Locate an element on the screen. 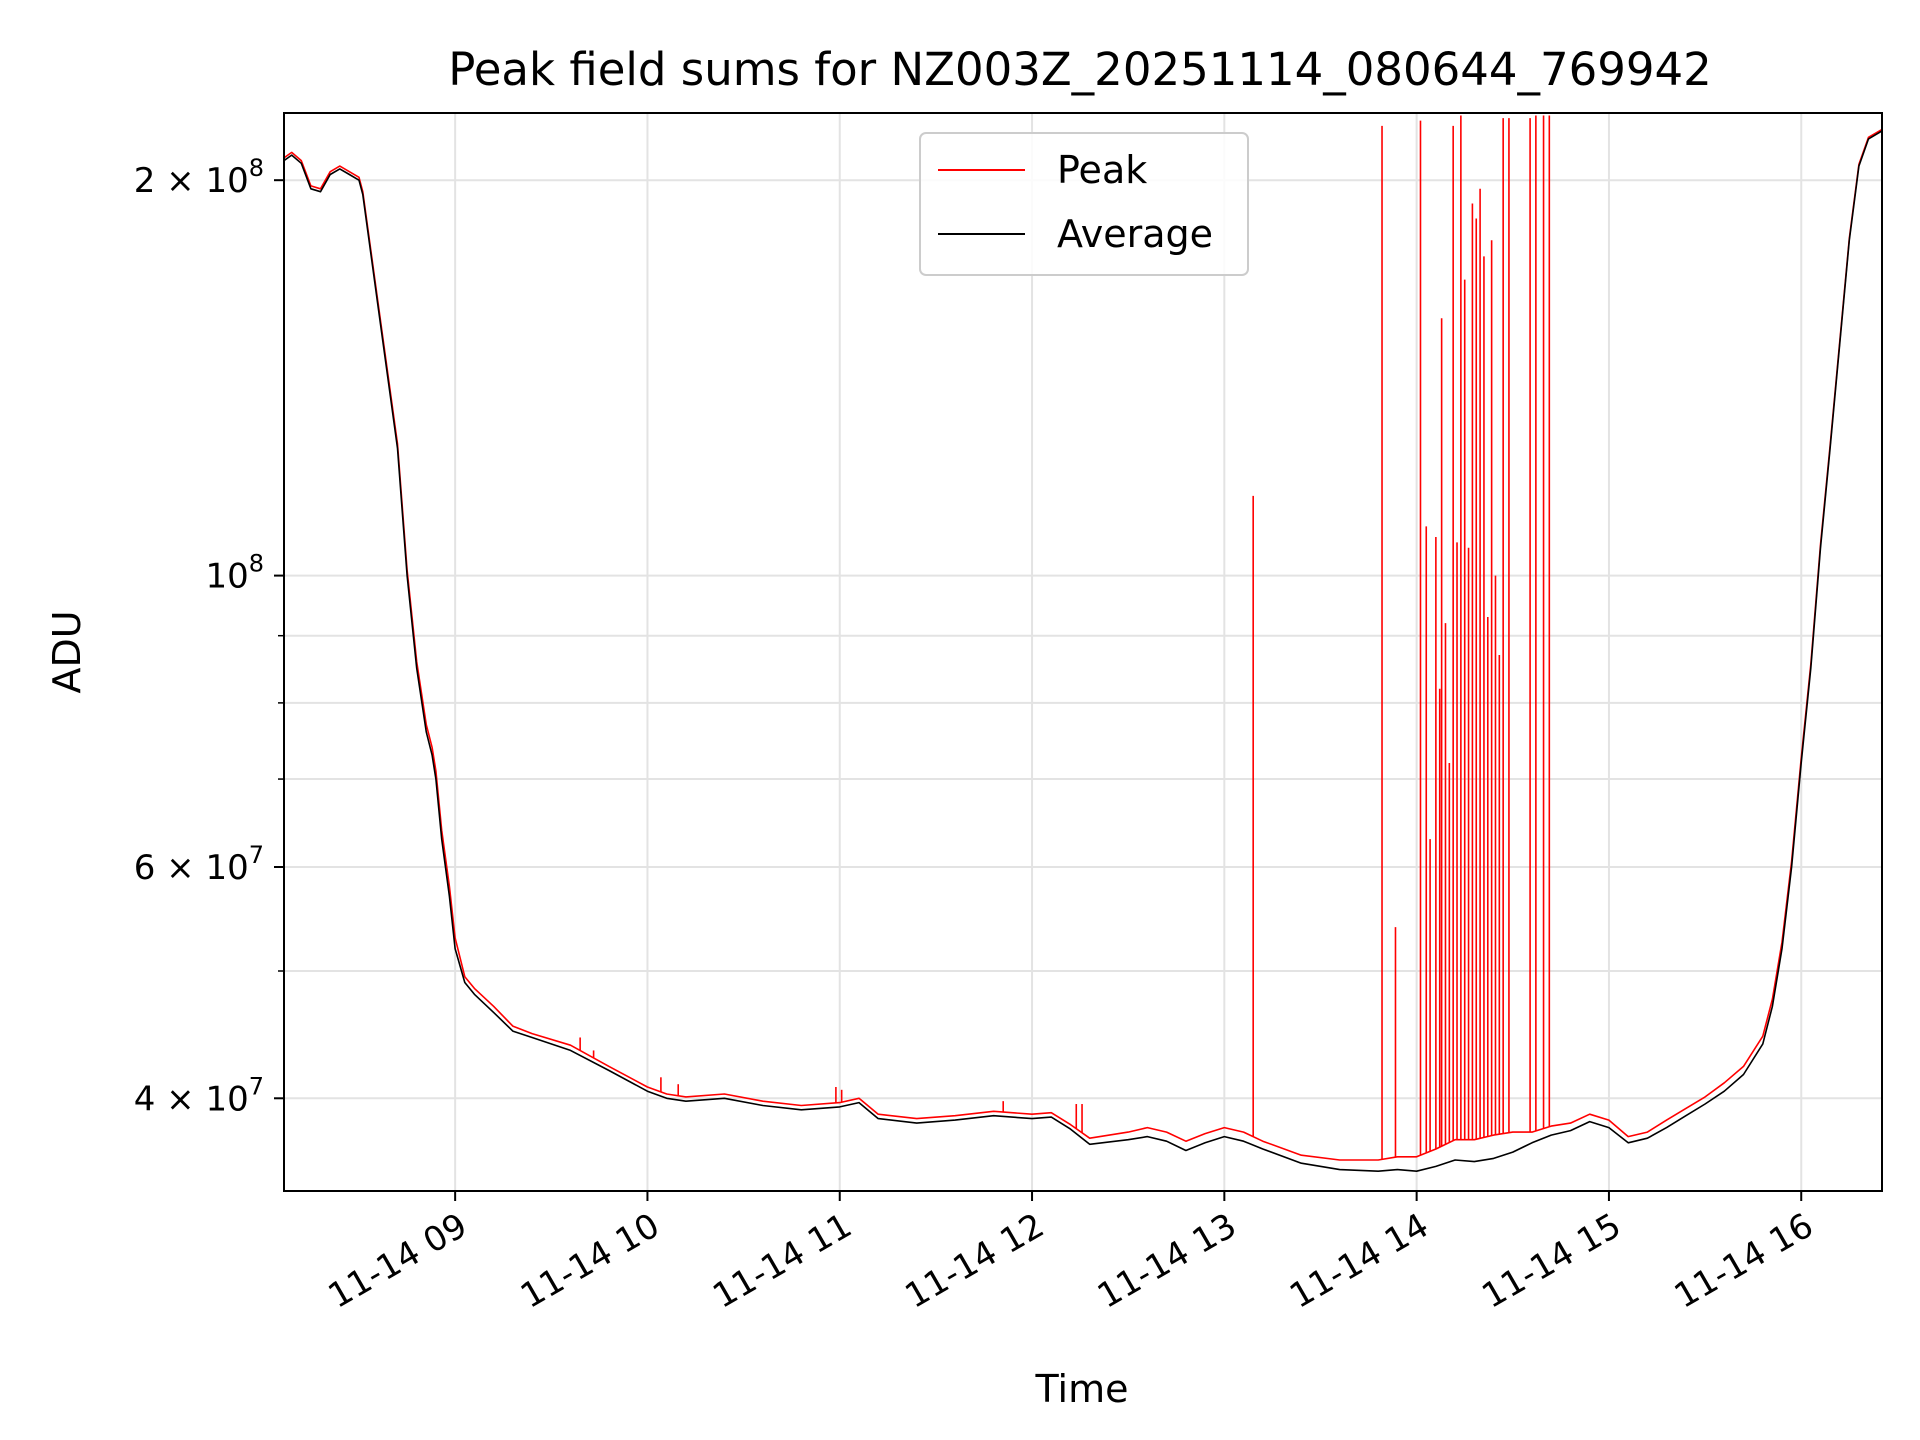  legend-box is located at coordinates (1084, 204).